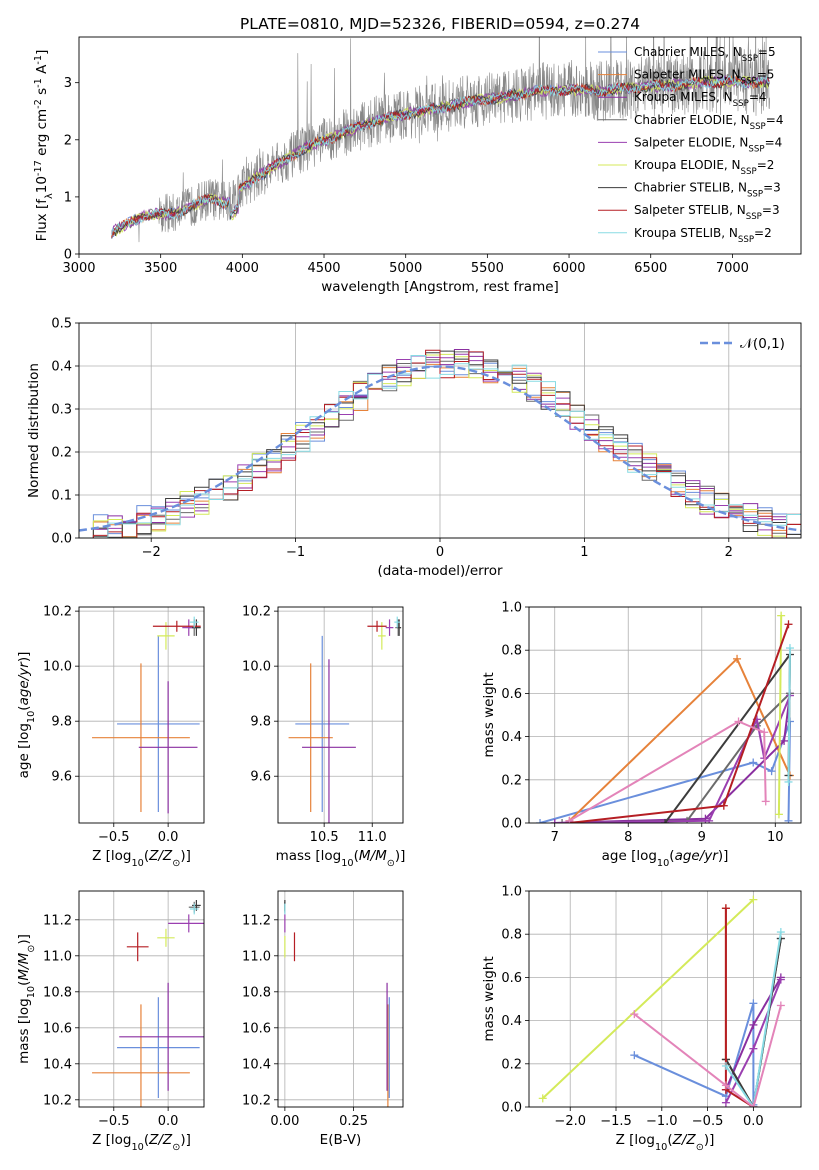 This screenshot has width=819, height=1170. I want to click on x-tick-label: 5000, so click(405, 268).